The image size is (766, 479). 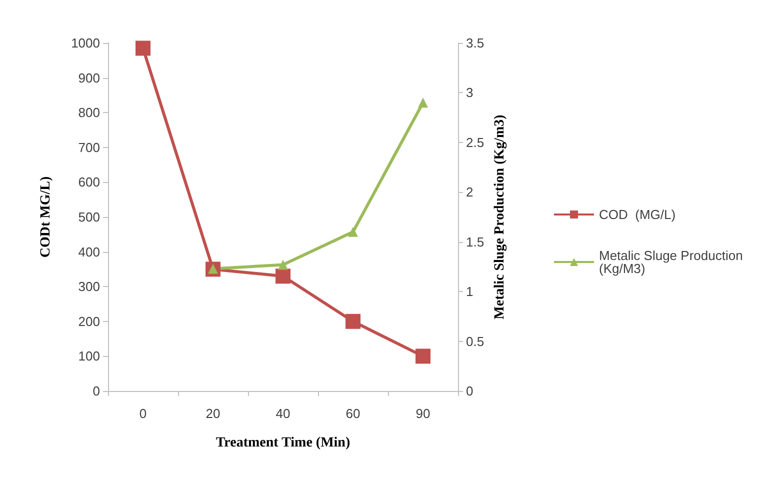 What do you see at coordinates (89, 286) in the screenshot?
I see `y-tick-label: 300` at bounding box center [89, 286].